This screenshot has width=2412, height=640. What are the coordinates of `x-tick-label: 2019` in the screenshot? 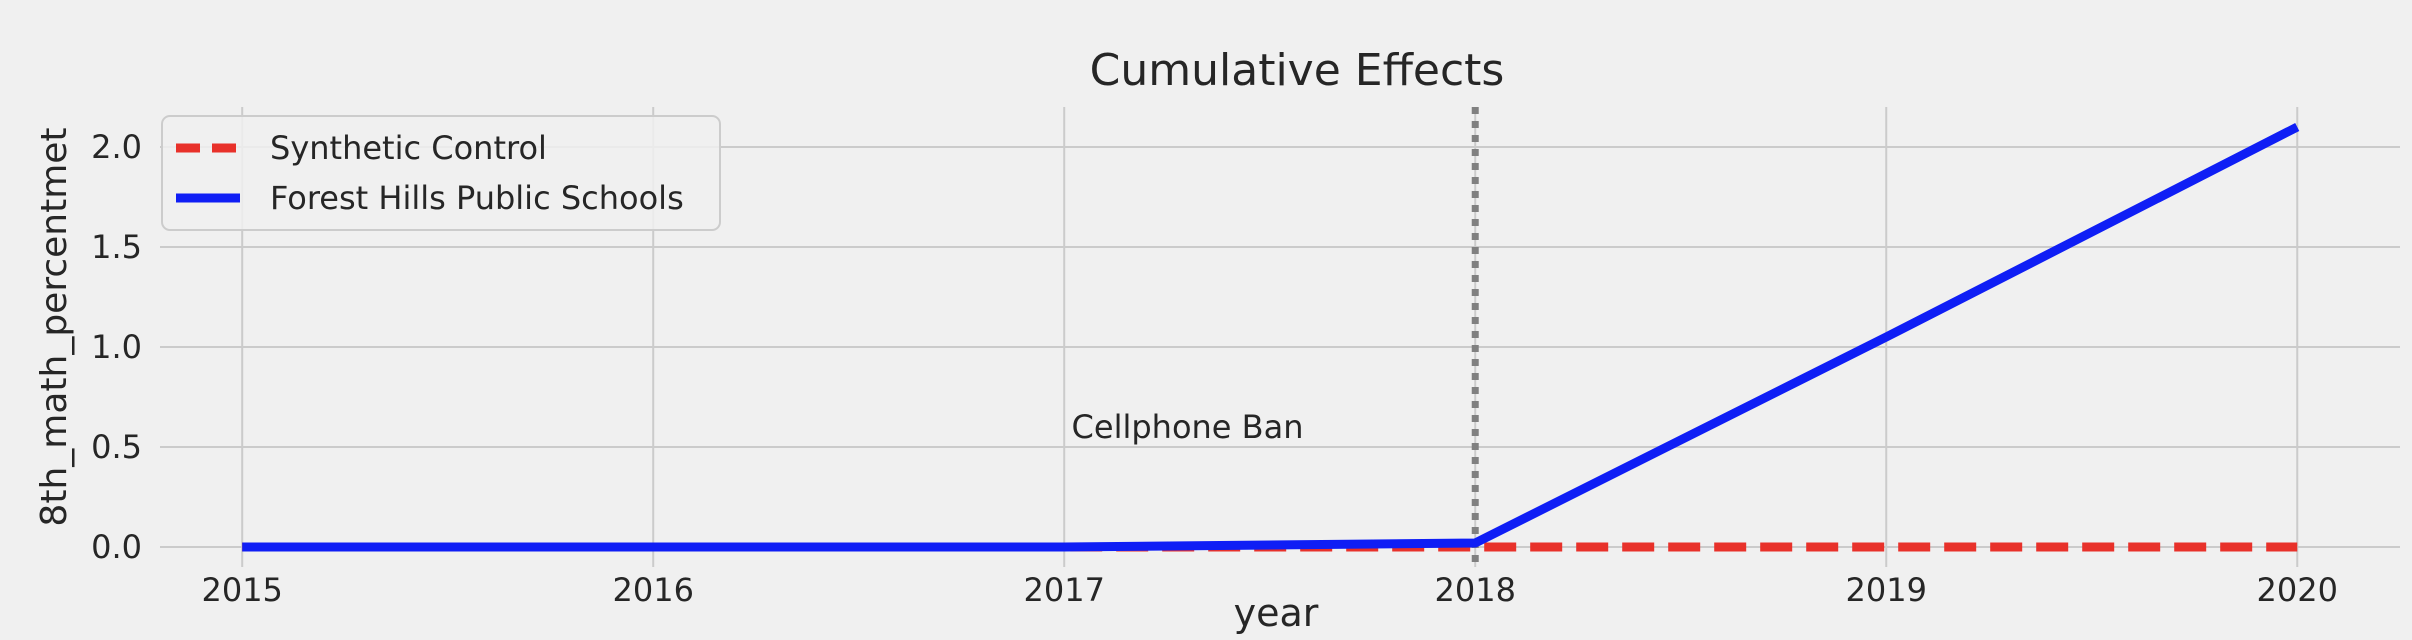 It's located at (1886, 590).